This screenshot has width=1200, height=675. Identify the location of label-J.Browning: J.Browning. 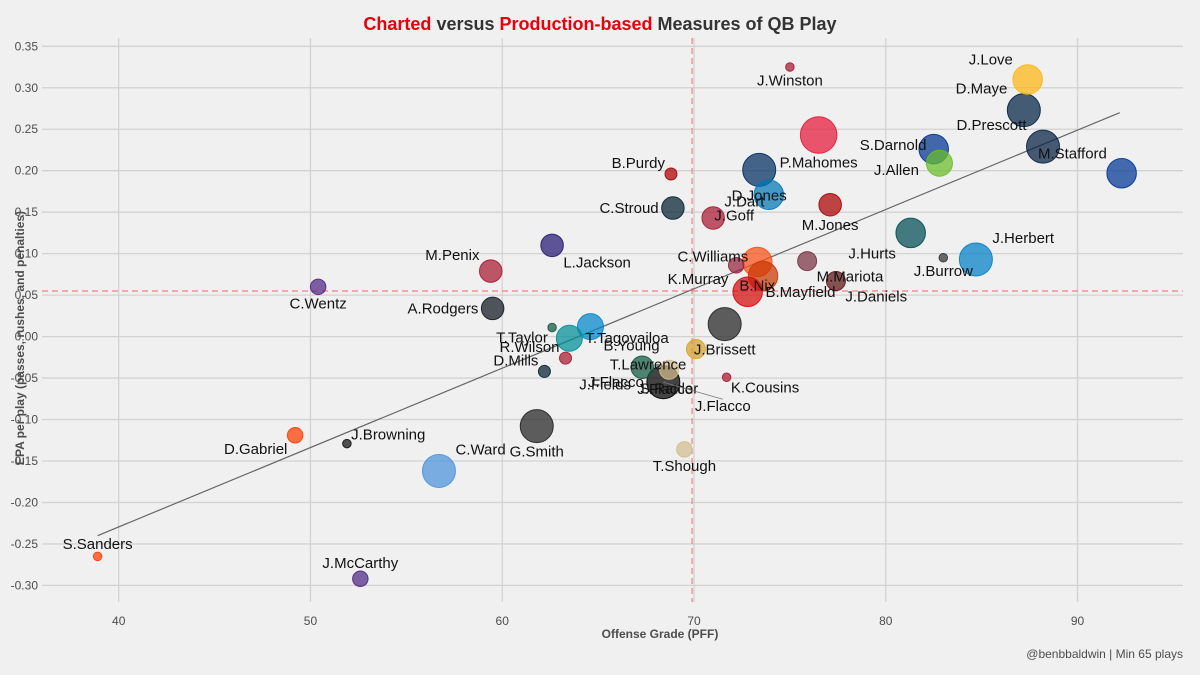
(388, 434).